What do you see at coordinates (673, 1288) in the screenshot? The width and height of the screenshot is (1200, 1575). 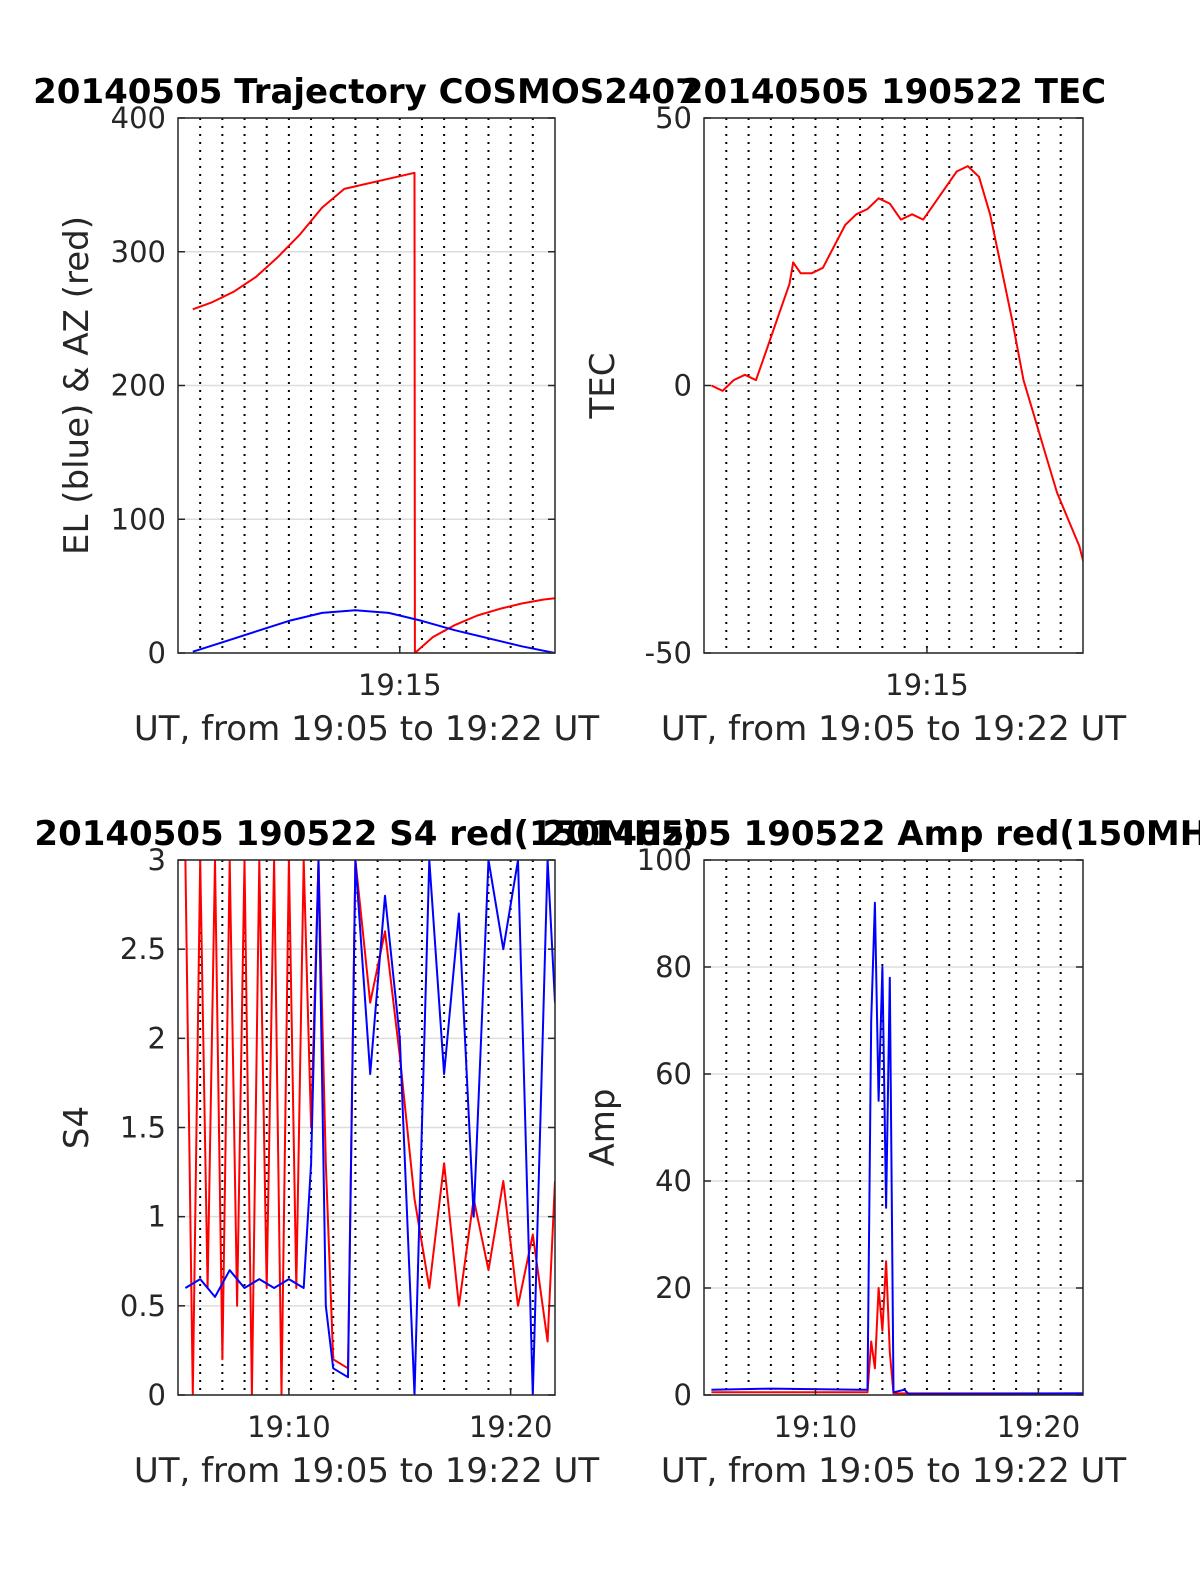 I see `y-tick-label: 20` at bounding box center [673, 1288].